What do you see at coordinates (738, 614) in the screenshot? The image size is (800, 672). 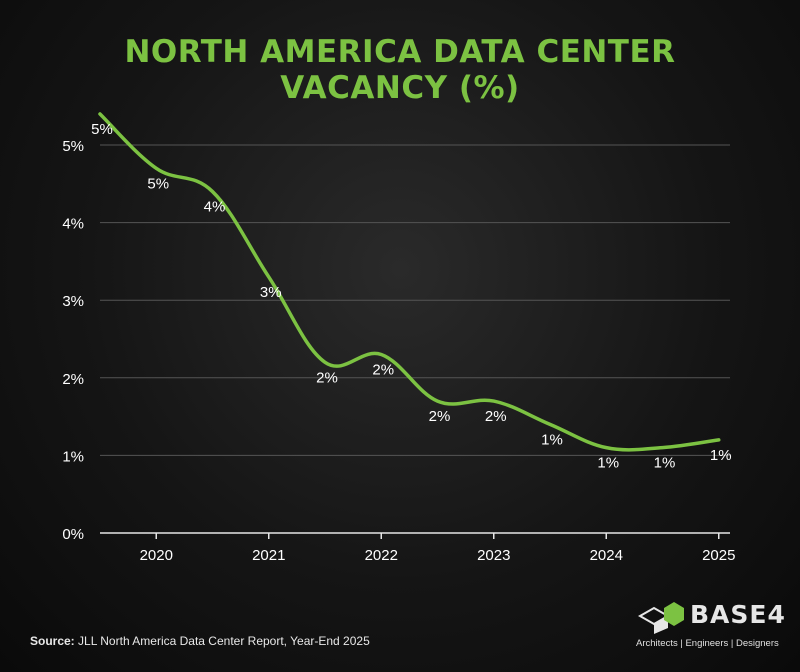 I see `brand-name: BASE4` at bounding box center [738, 614].